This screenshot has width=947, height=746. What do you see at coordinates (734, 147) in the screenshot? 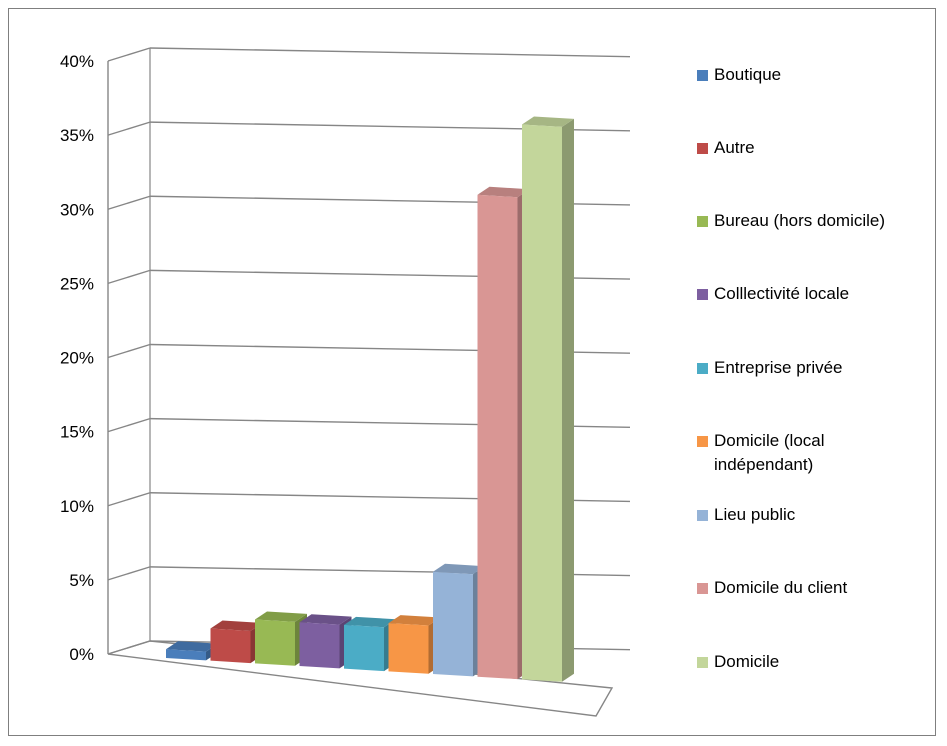
I see `legend-label: Autre` at bounding box center [734, 147].